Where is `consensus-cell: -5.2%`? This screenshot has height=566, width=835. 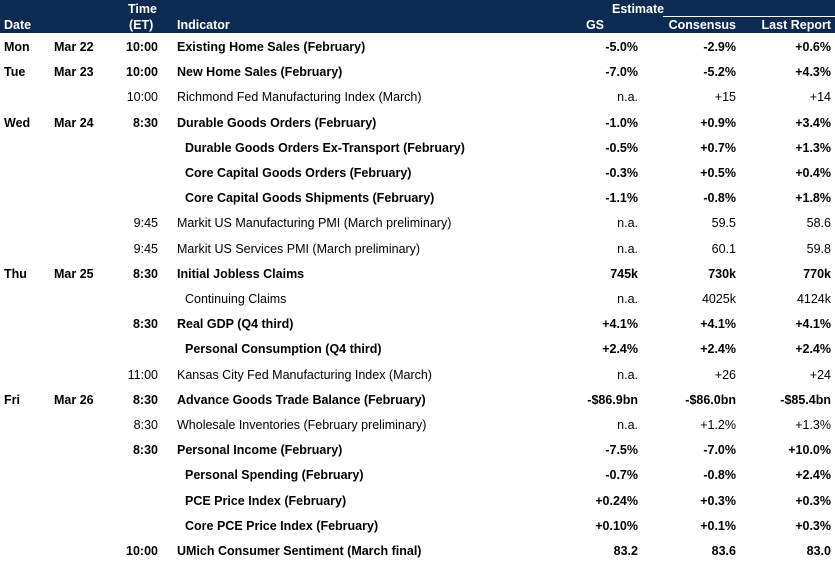
consensus-cell: -5.2% is located at coordinates (719, 72).